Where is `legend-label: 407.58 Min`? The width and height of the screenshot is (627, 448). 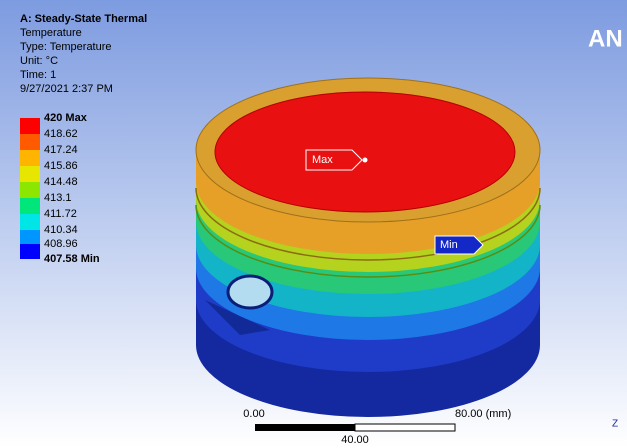 legend-label: 407.58 Min is located at coordinates (72, 259).